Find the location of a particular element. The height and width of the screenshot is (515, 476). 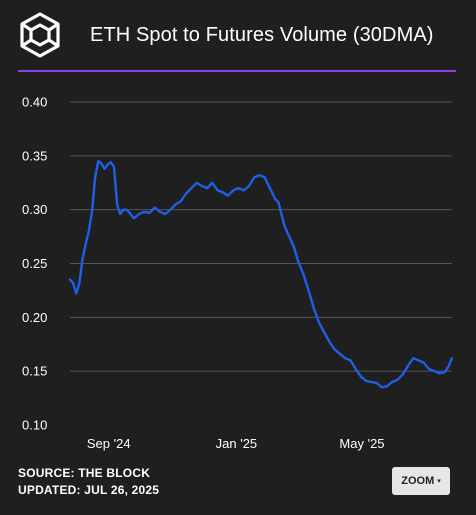

y-tick-label: 0.10 is located at coordinates (34, 425).